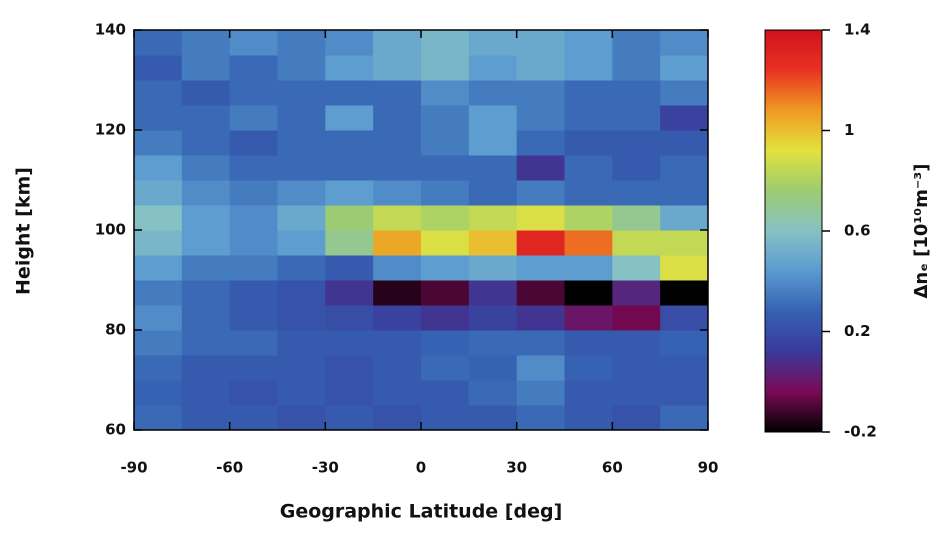  Describe the element at coordinates (857, 231) in the screenshot. I see `colorbar-tick-label: 0.6` at that location.